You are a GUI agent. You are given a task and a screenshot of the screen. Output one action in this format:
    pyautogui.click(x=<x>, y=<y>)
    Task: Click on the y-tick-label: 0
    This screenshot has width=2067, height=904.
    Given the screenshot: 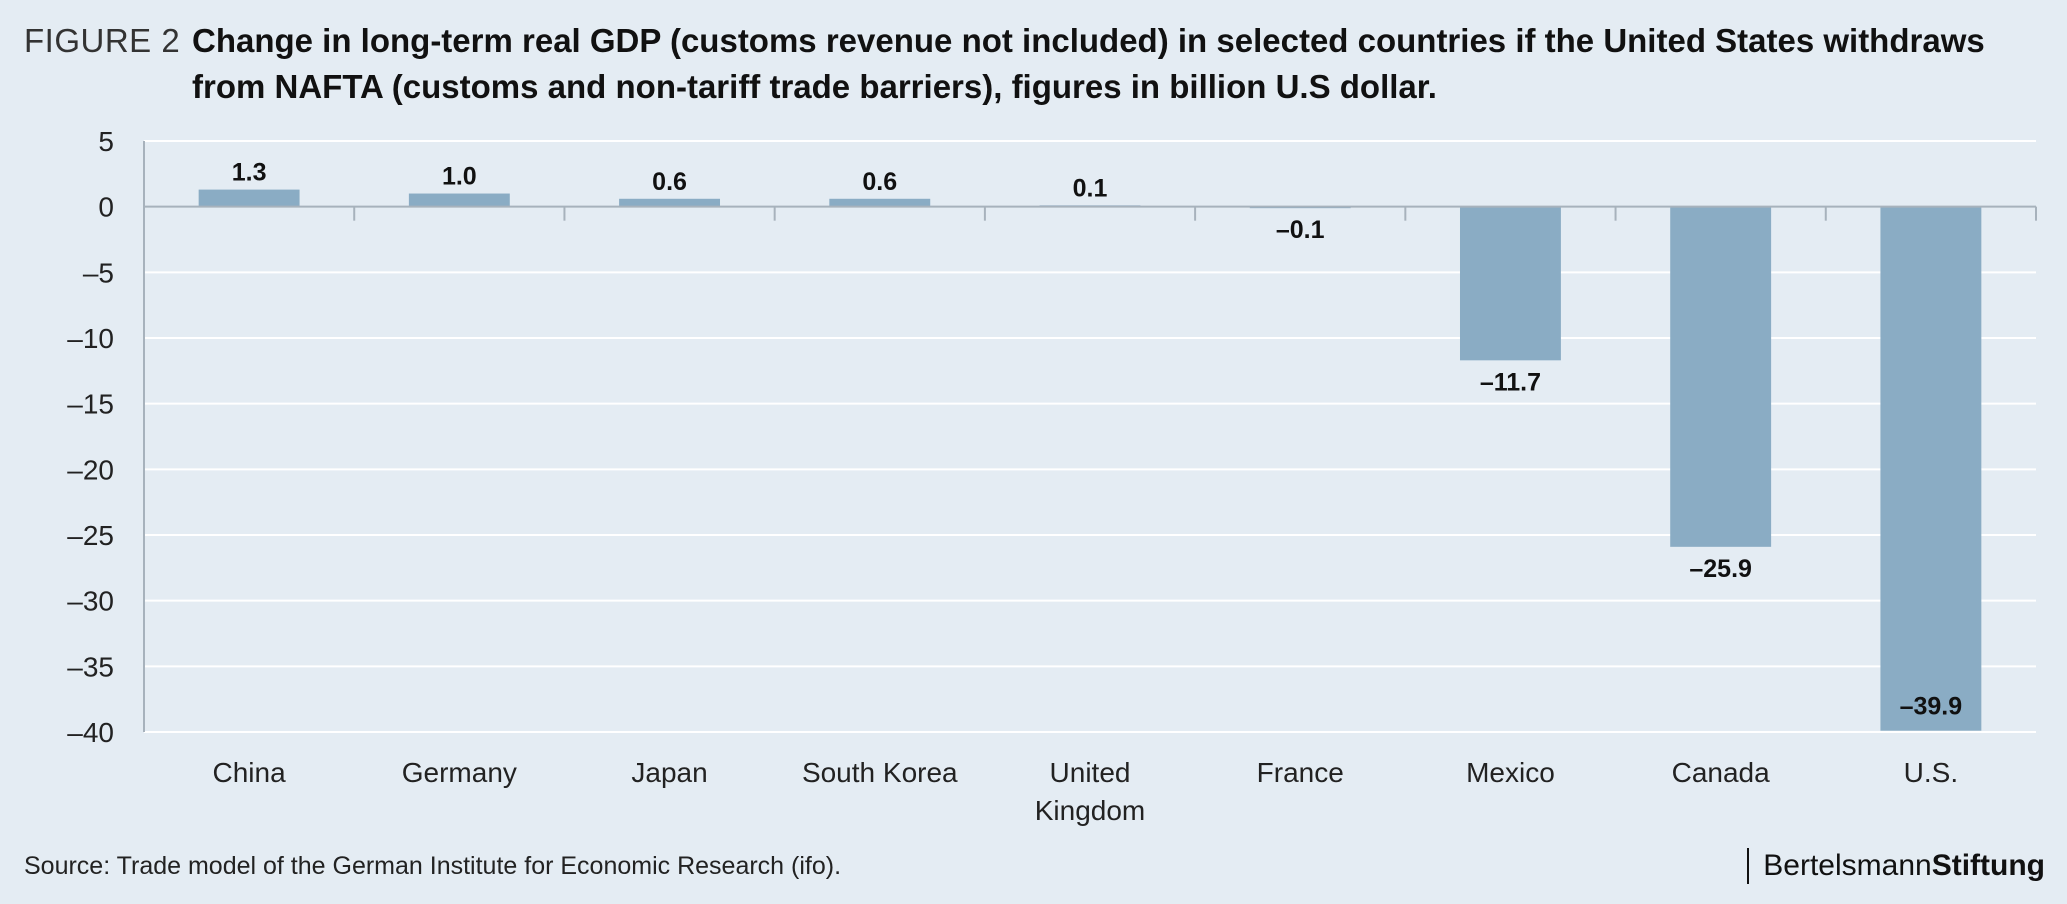 What is the action you would take?
    pyautogui.click(x=106, y=207)
    